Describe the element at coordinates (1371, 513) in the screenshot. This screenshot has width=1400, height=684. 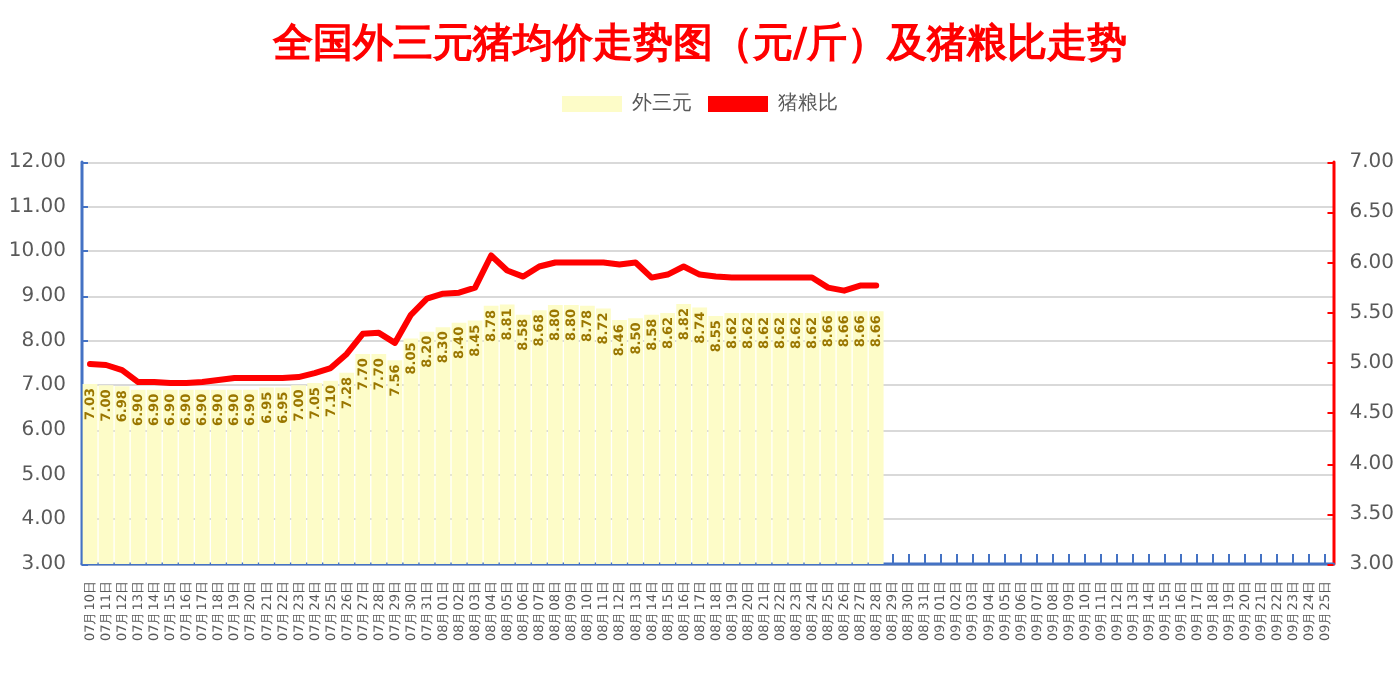
I see `y2-tick-label: 3.50` at that location.